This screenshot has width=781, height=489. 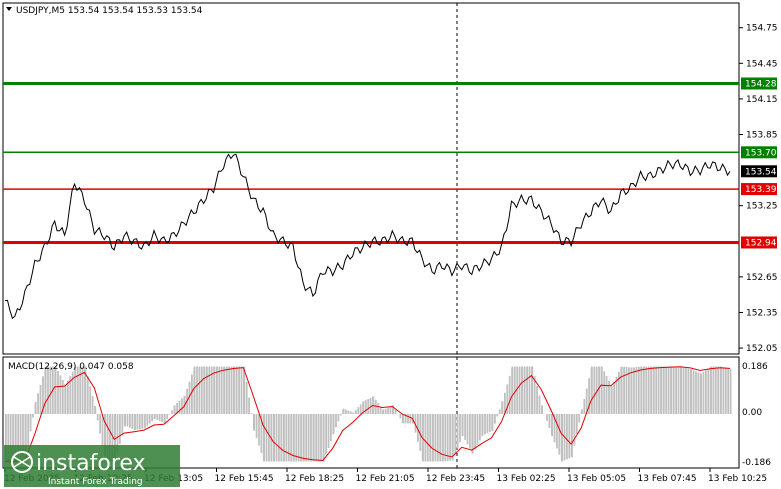 What do you see at coordinates (385, 479) in the screenshot?
I see `time-tick-label: 12 Feb 21:05` at bounding box center [385, 479].